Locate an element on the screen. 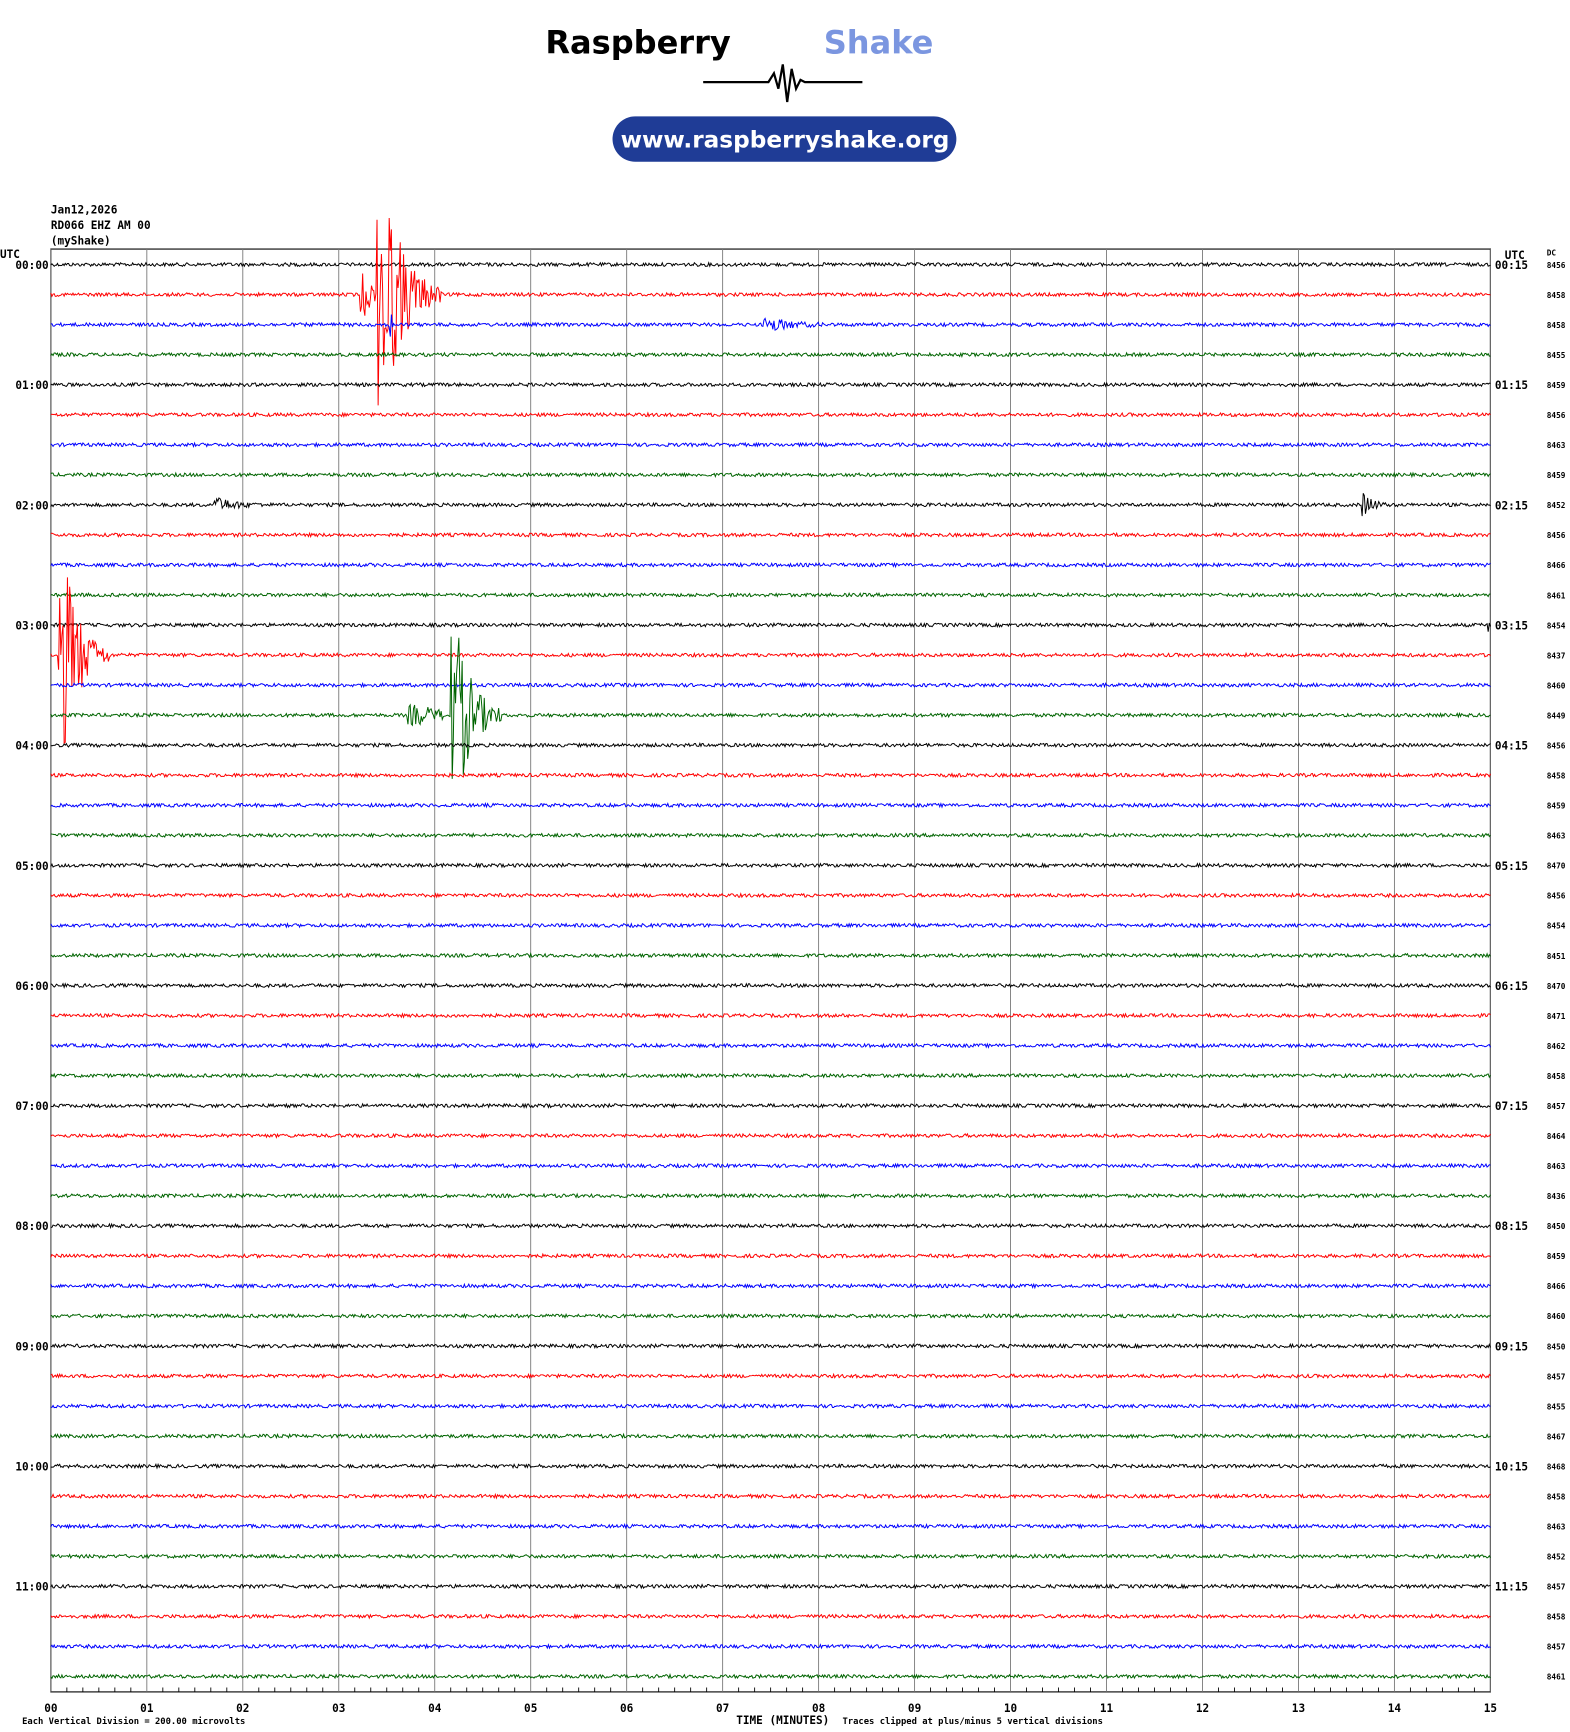 The image size is (1570, 1732). right-time: 06:15 is located at coordinates (1511, 986).